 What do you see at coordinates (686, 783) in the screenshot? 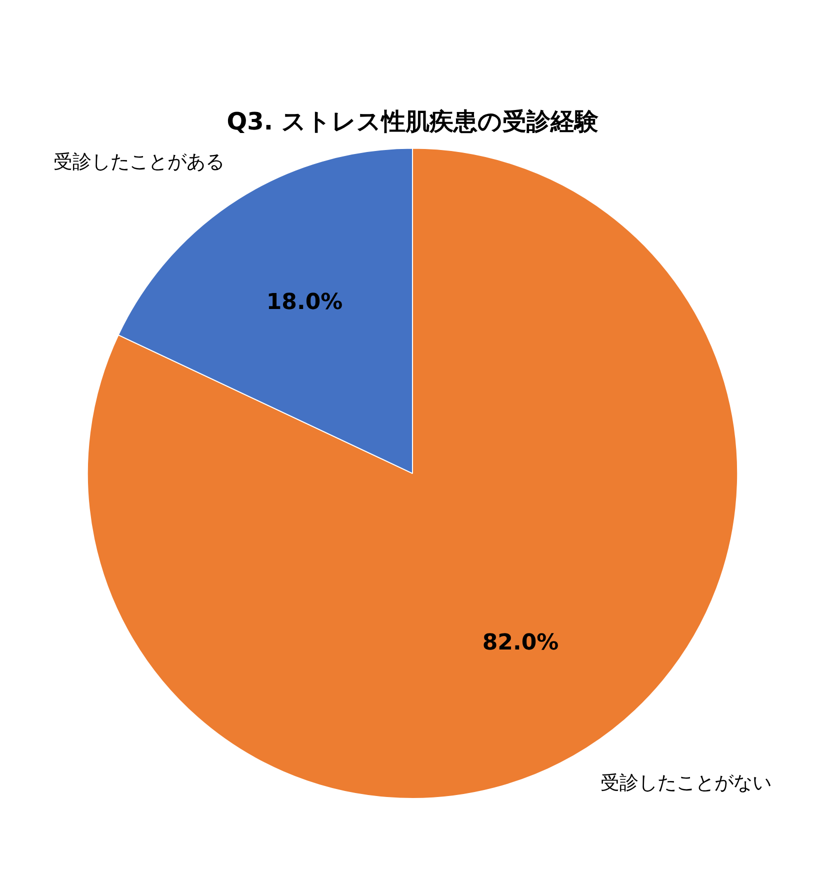
I see `slice-label: 受診したことがない` at bounding box center [686, 783].